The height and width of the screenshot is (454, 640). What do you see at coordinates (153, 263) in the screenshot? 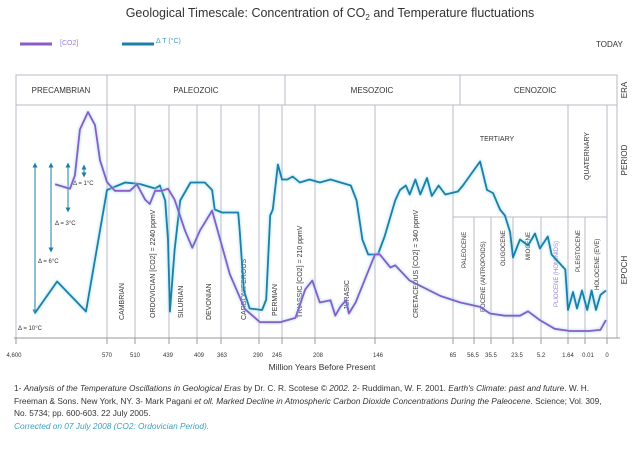
I see `period-ordovician: ORDOVICIAN [CO2] = 2240 ppmV` at bounding box center [153, 263].